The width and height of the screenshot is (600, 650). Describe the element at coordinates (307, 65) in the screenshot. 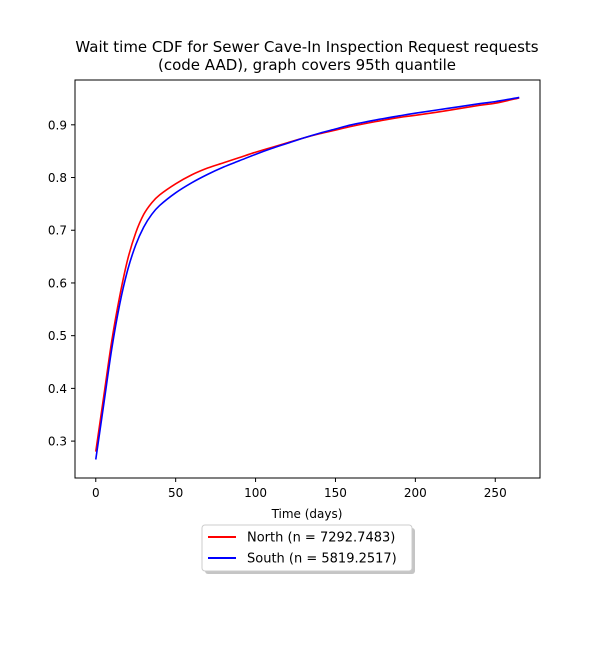

I see `chart-title-line-2: (code AAD), graph covers 95th quantile` at that location.